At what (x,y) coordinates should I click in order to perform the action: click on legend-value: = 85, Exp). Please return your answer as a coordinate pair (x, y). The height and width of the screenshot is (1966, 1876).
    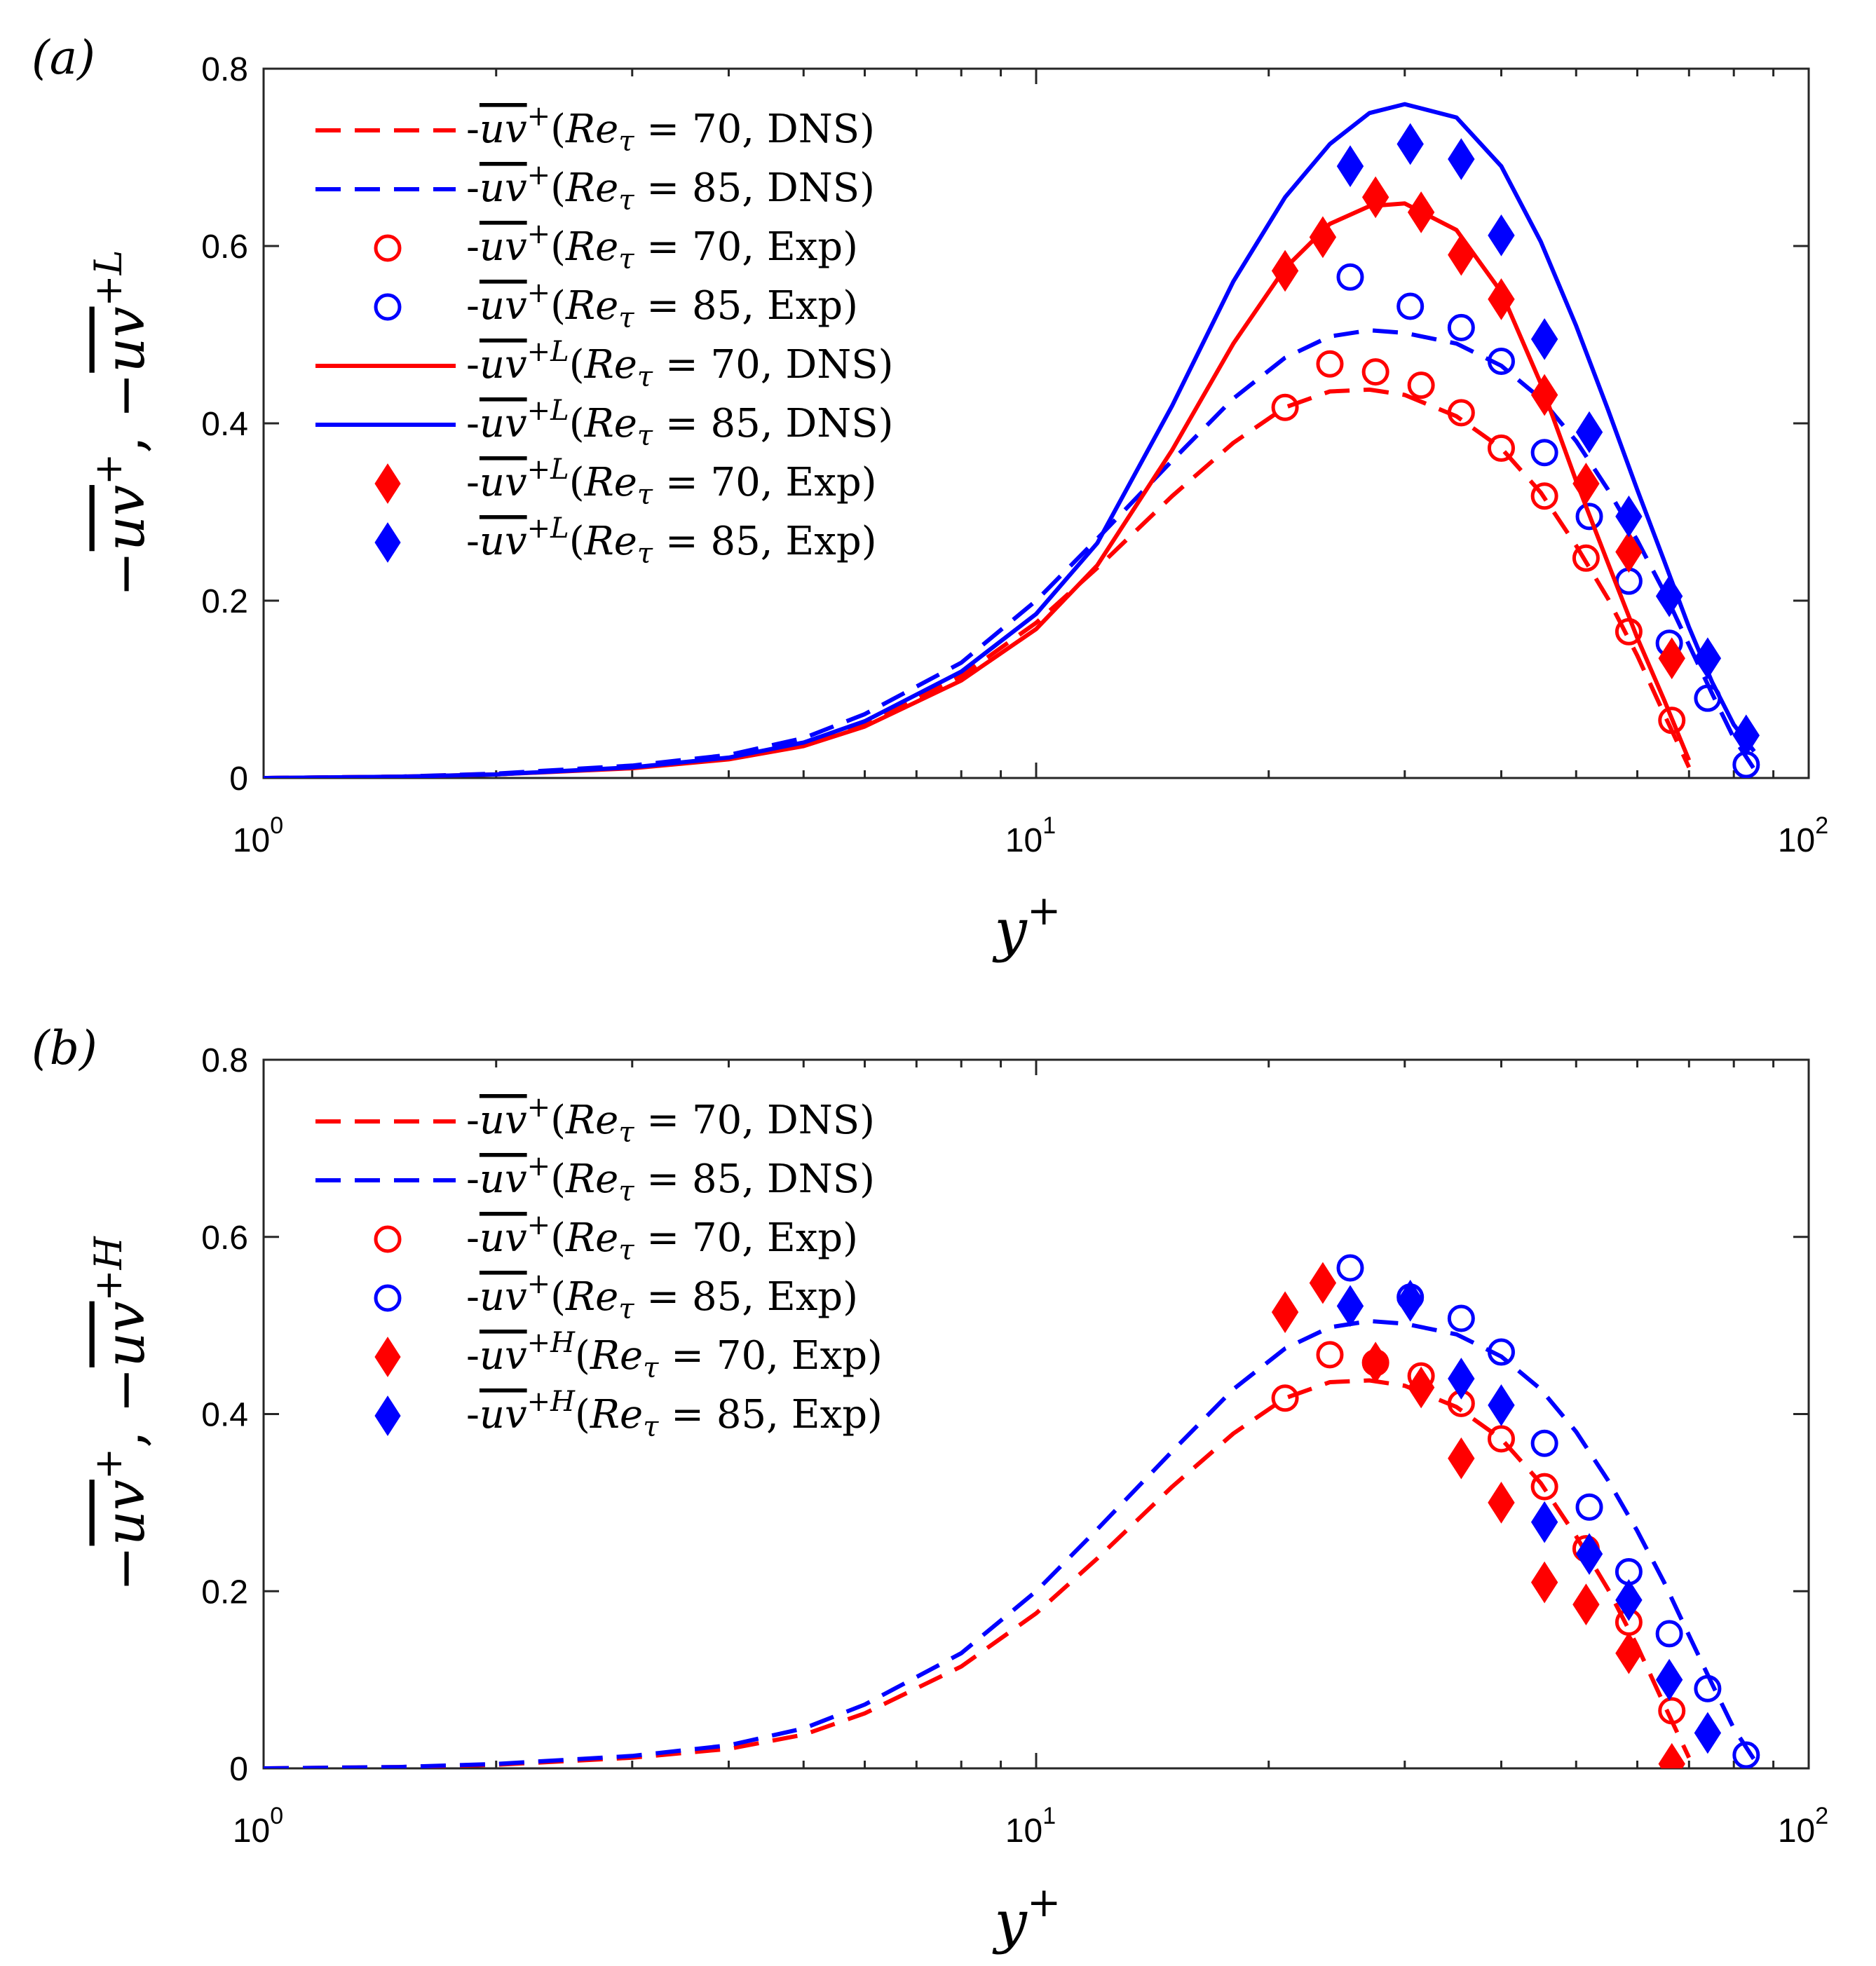
    Looking at the image, I should click on (770, 1415).